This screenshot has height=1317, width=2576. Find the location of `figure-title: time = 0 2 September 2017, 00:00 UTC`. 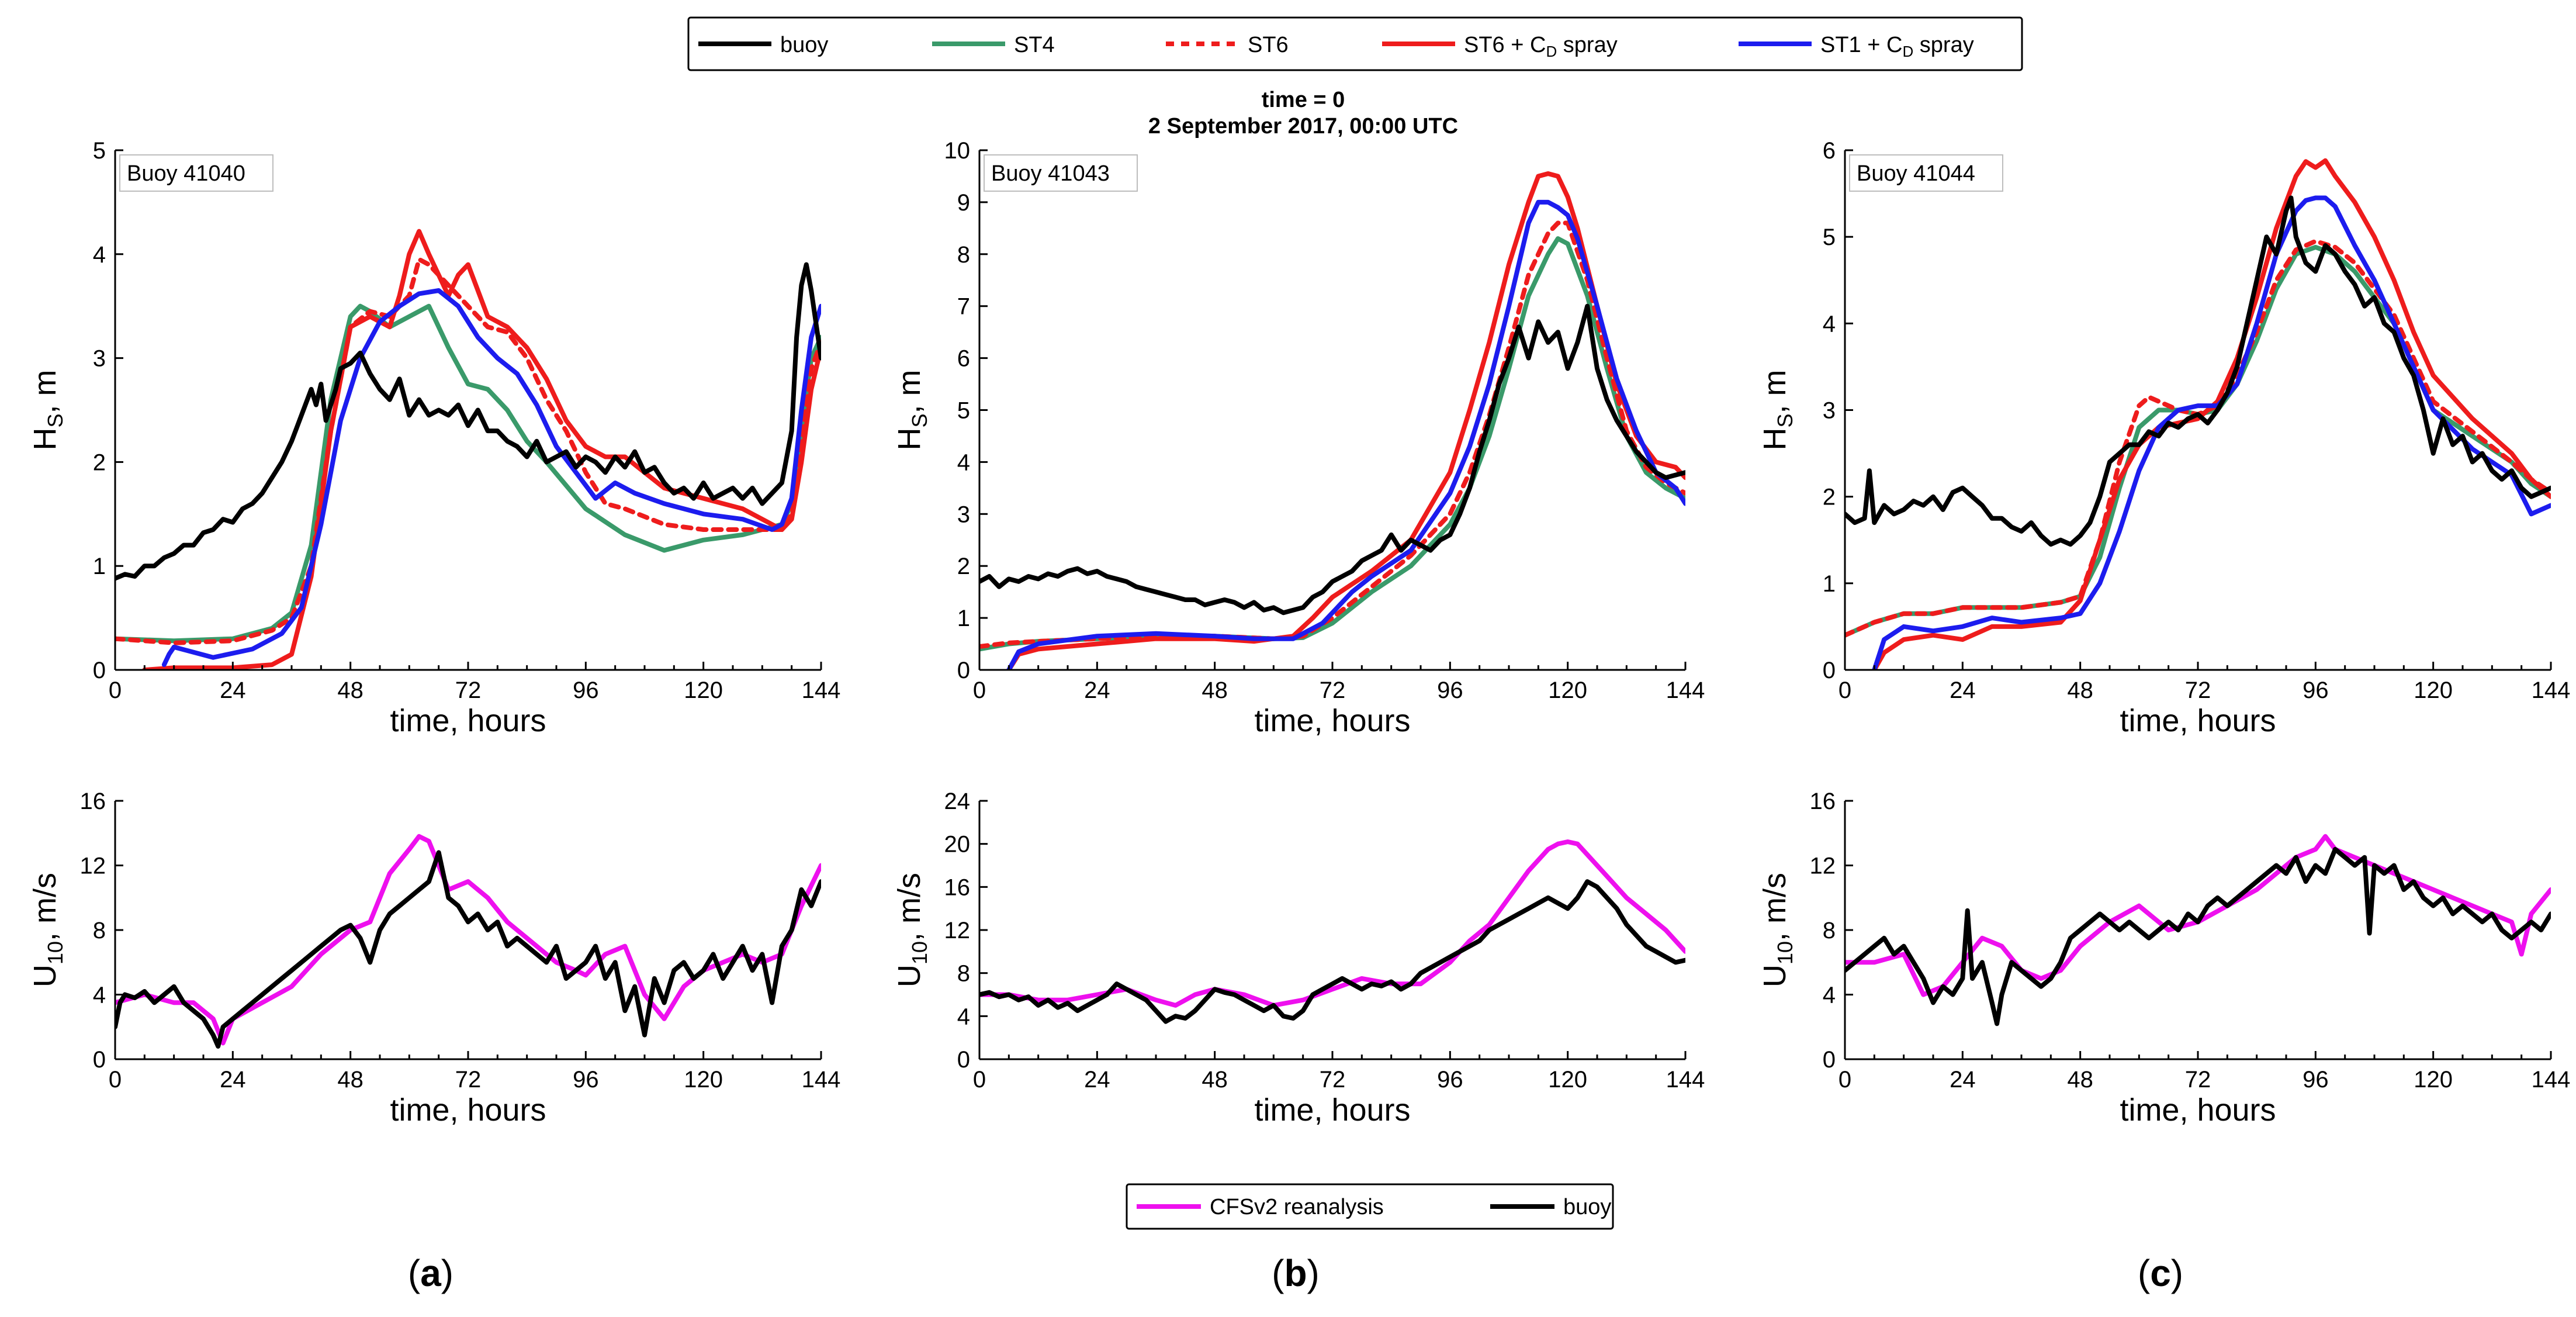

figure-title: time = 0 2 September 2017, 00:00 UTC is located at coordinates (1303, 113).